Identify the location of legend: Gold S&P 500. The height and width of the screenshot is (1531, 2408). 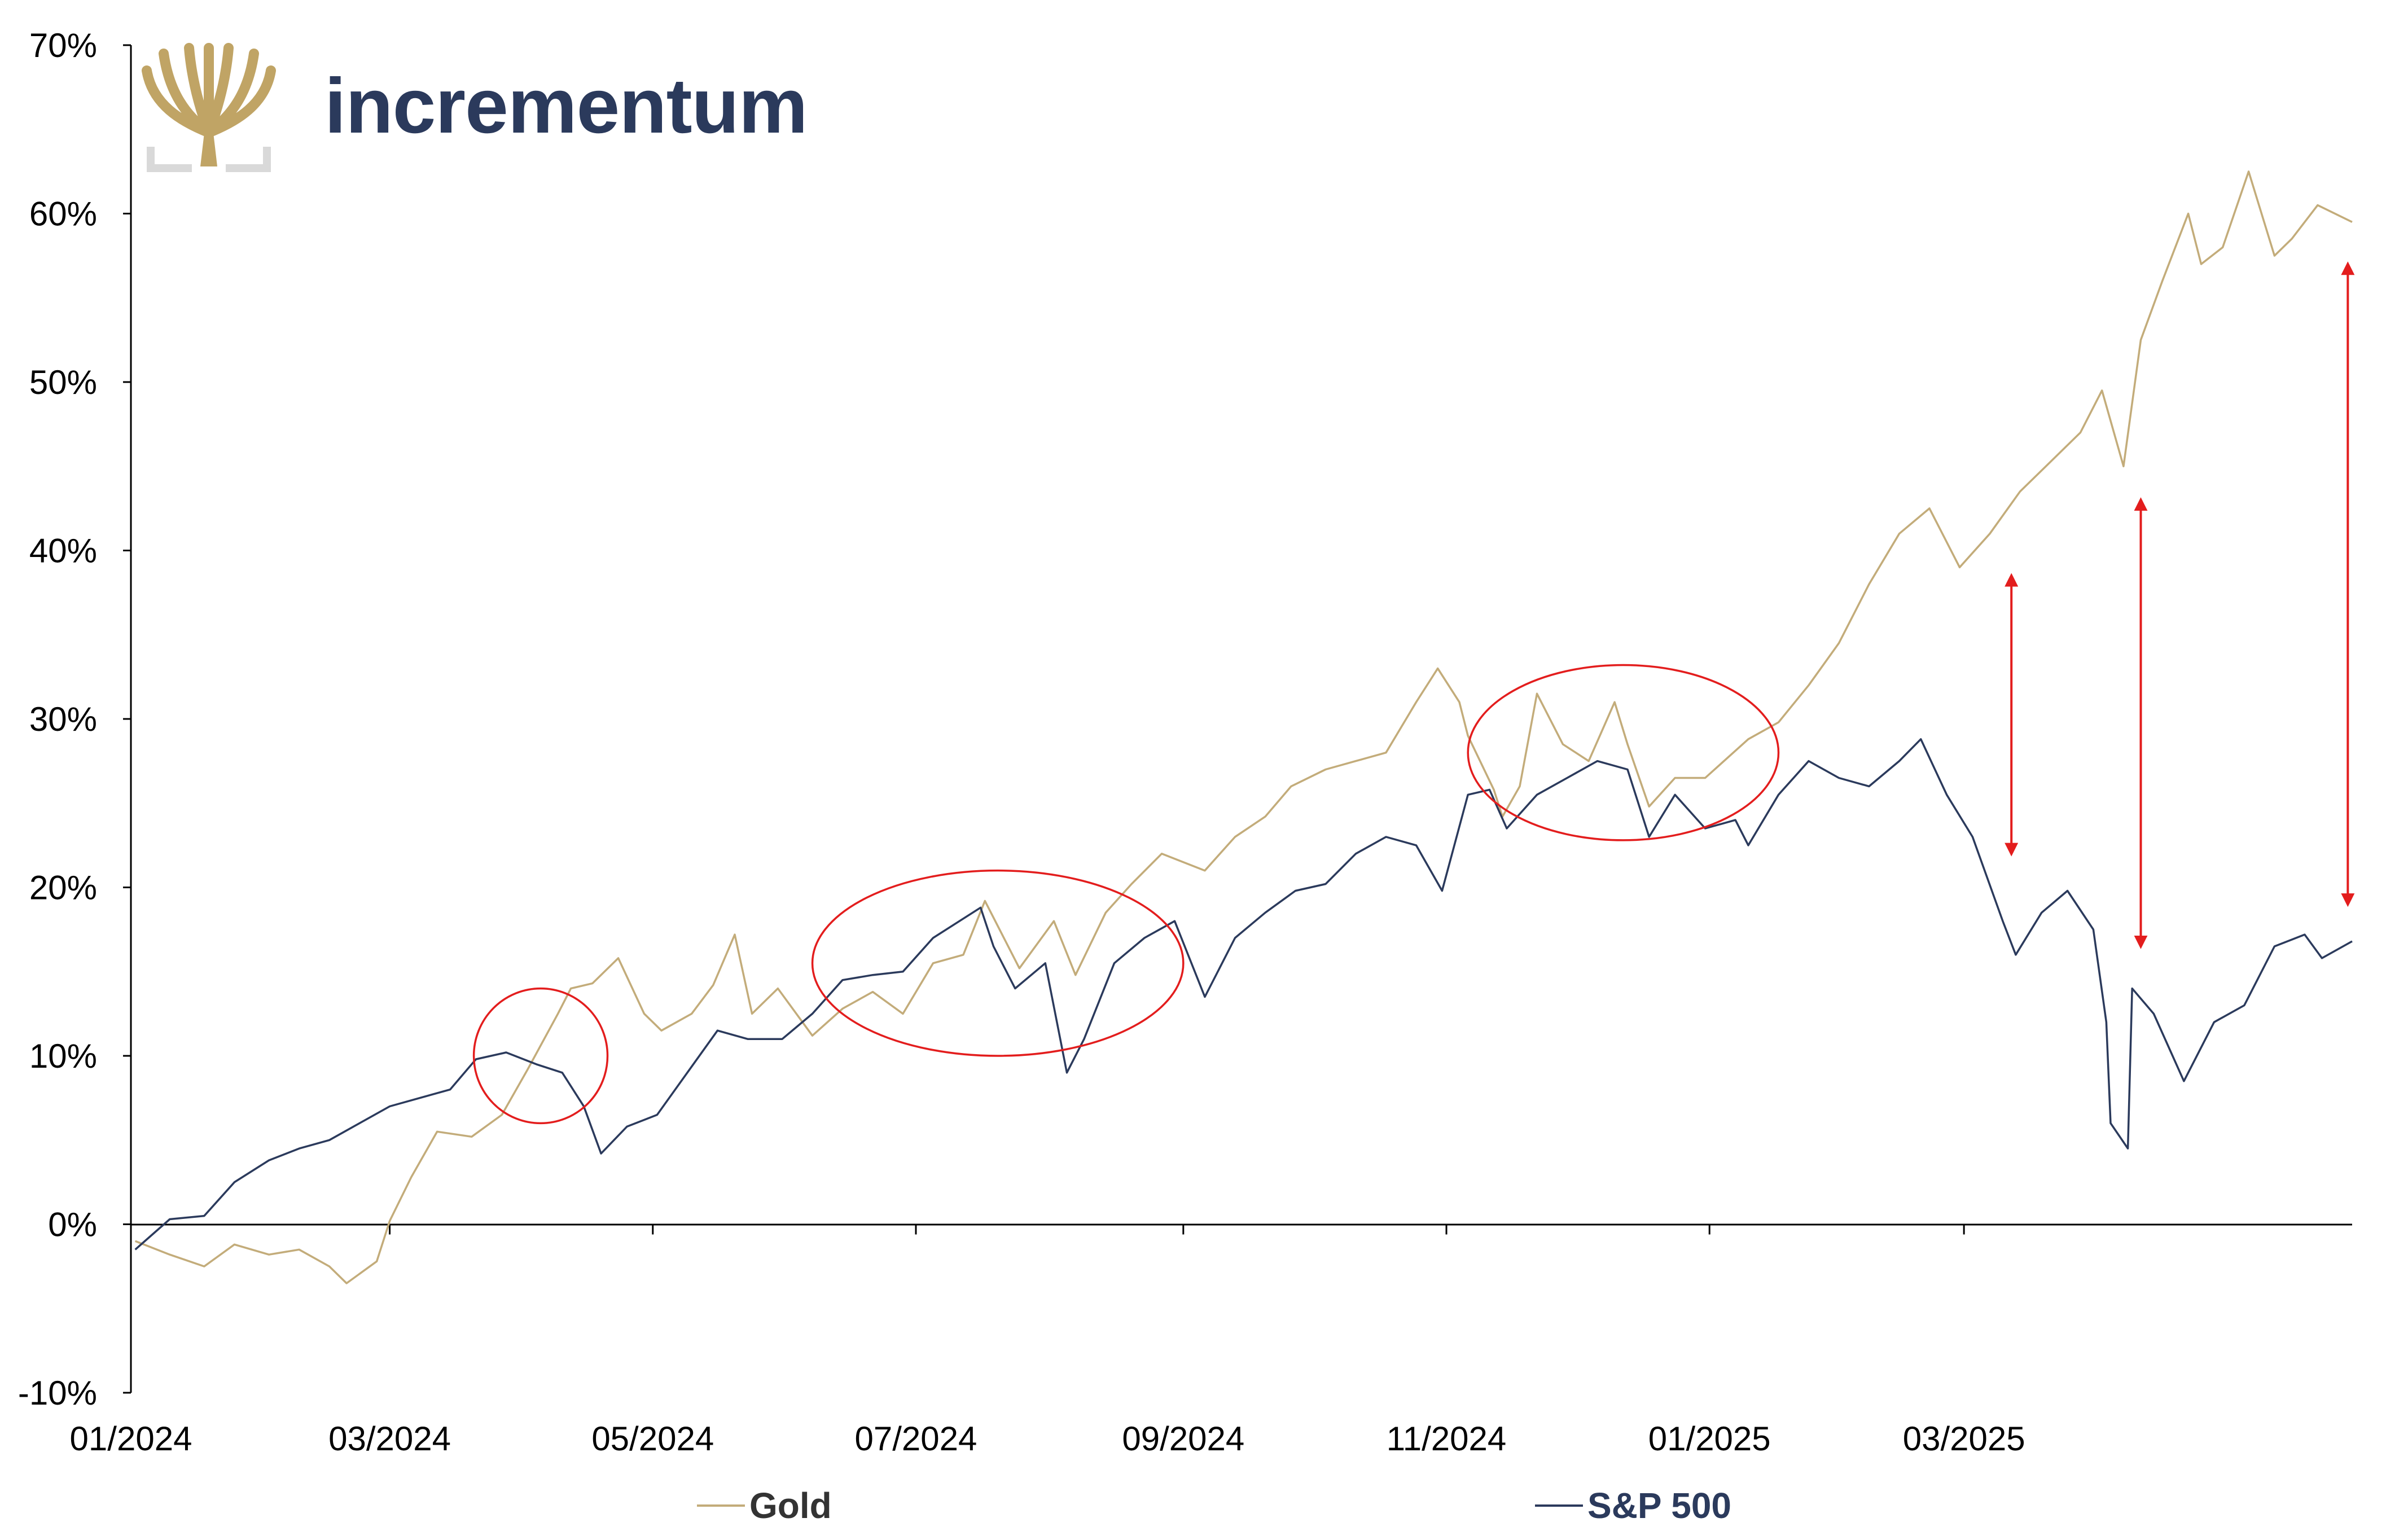
(1214, 1505).